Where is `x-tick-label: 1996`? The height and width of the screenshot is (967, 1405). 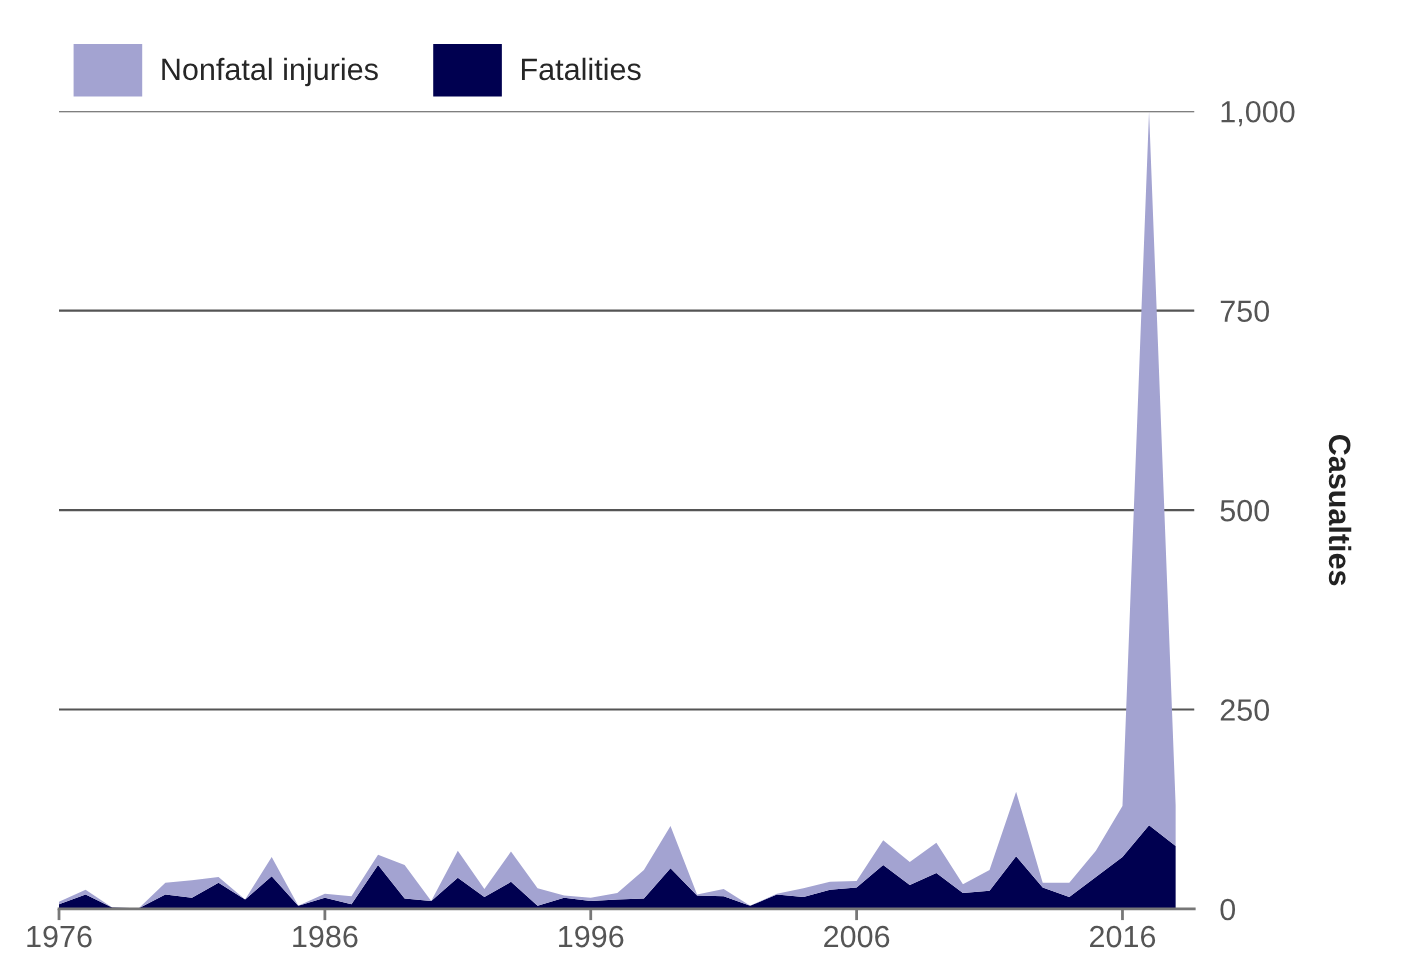
x-tick-label: 1996 is located at coordinates (591, 936).